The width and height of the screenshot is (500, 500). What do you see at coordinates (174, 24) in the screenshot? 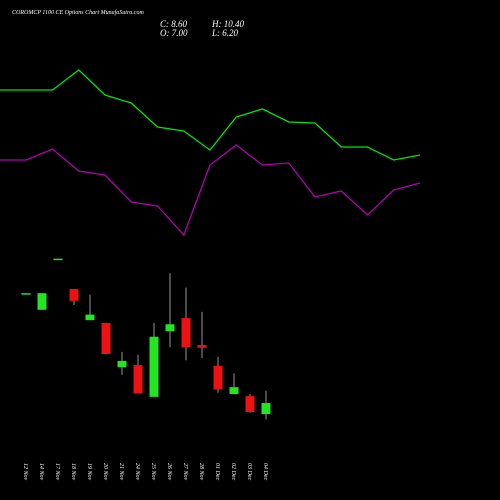
I see `info-close: C: 8.60` at bounding box center [174, 24].